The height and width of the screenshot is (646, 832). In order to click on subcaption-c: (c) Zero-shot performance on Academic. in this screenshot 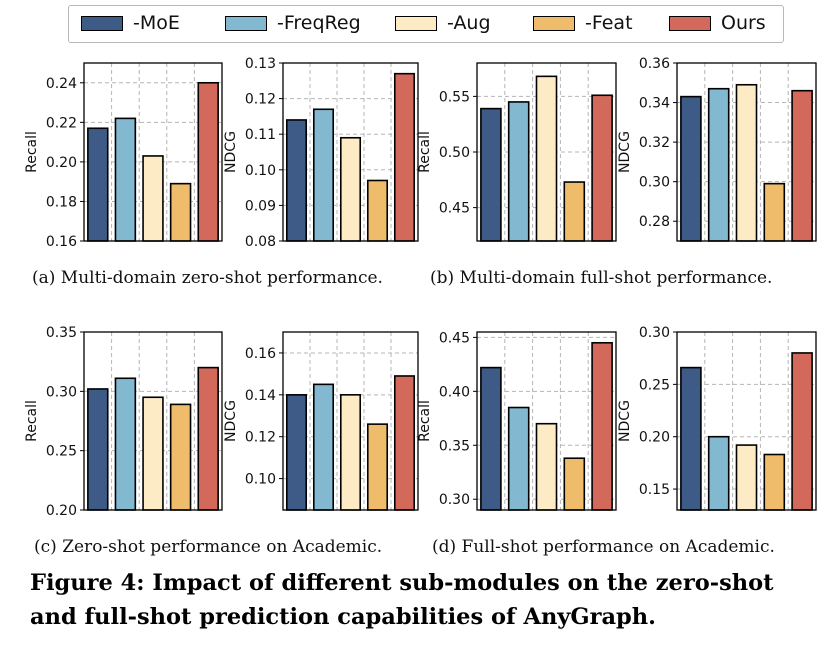, I will do `click(208, 547)`.